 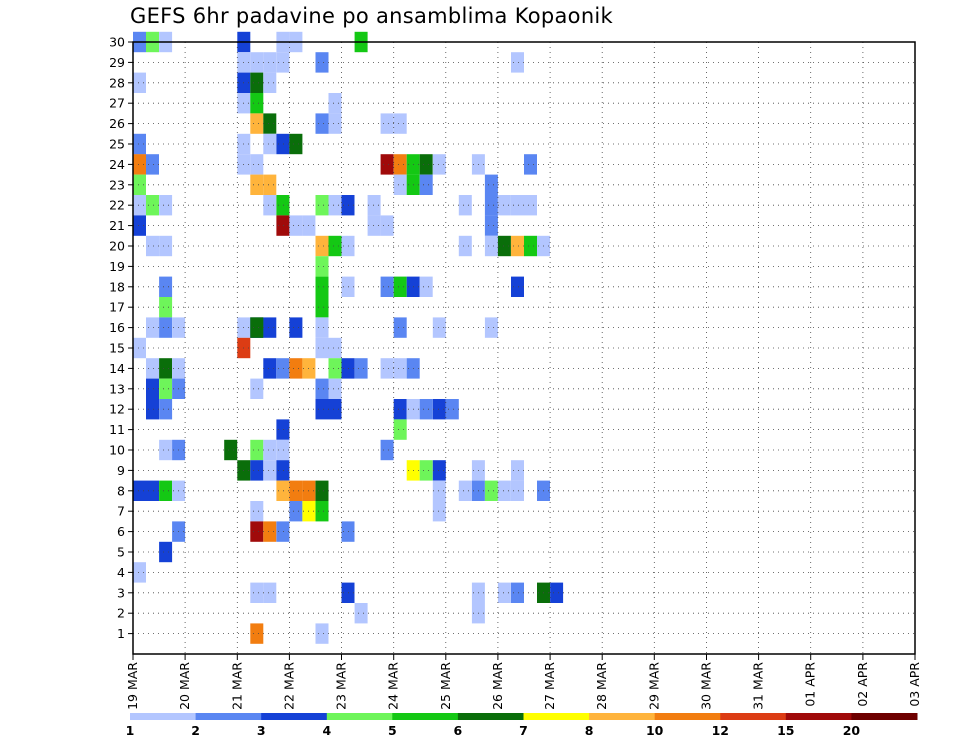 What do you see at coordinates (117, 388) in the screenshot?
I see `y-tick-label: 13` at bounding box center [117, 388].